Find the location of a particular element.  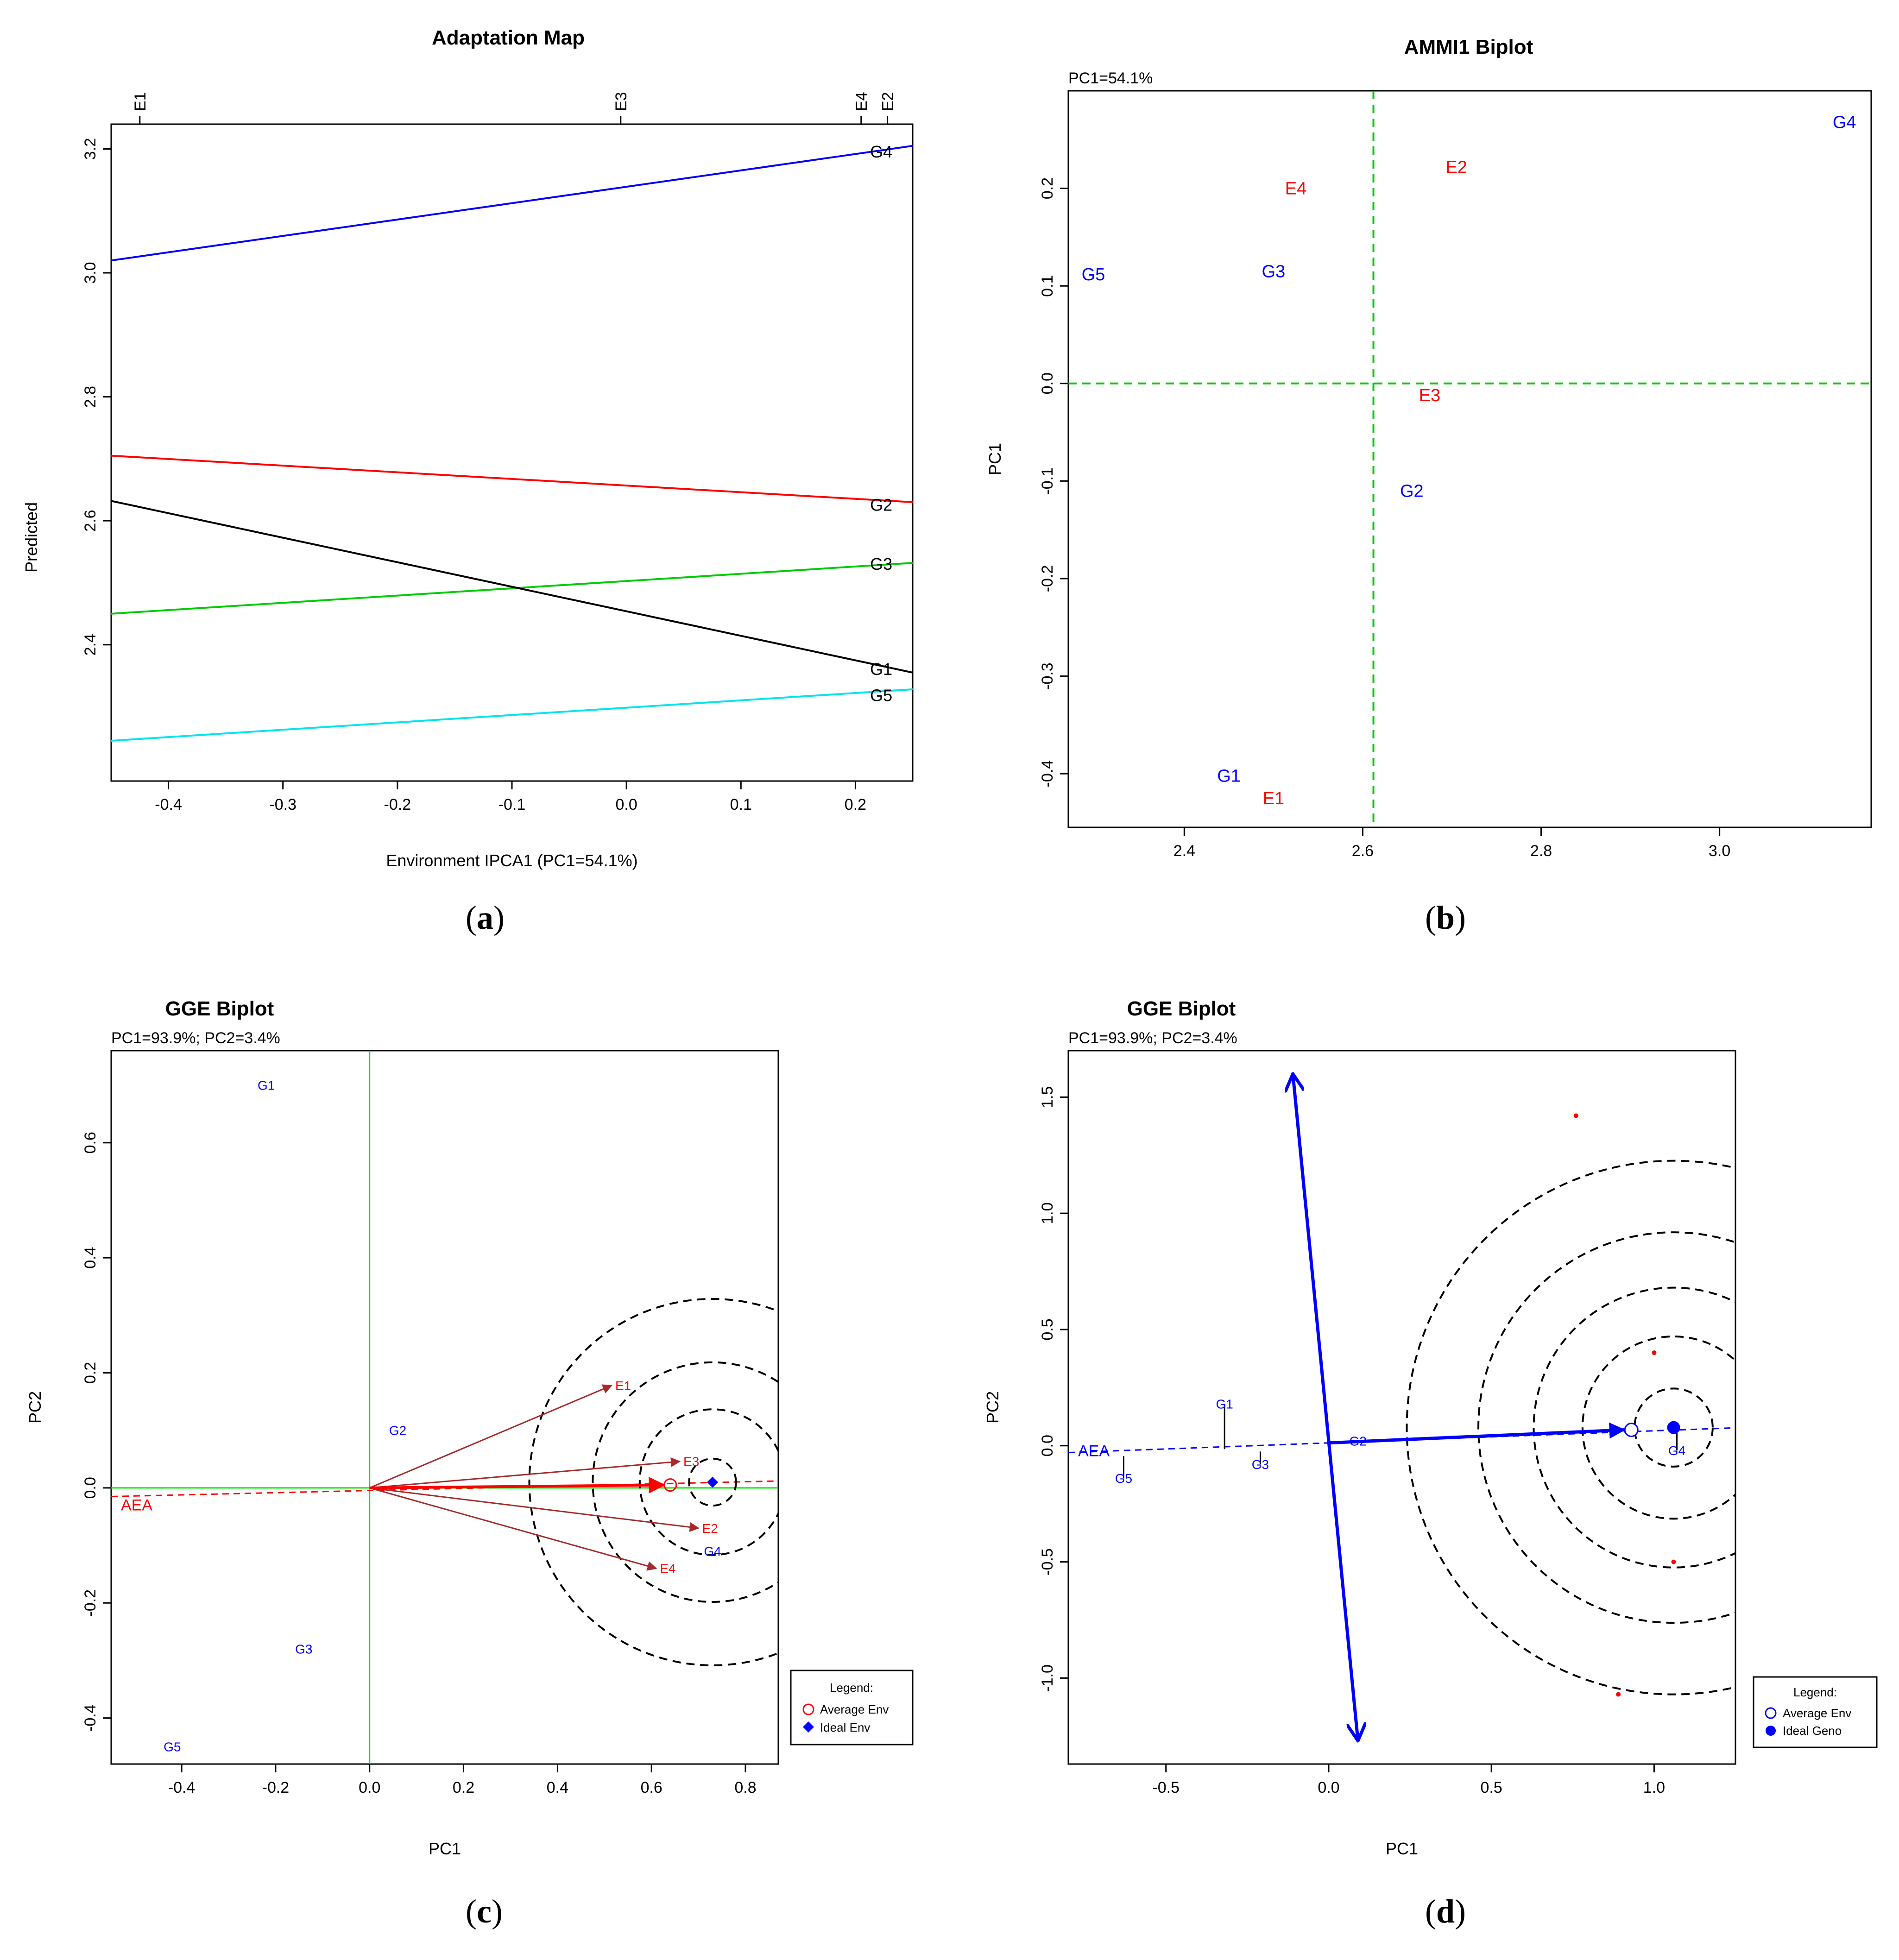

chart-a-ytick-label: 2.8 is located at coordinates (90, 397).